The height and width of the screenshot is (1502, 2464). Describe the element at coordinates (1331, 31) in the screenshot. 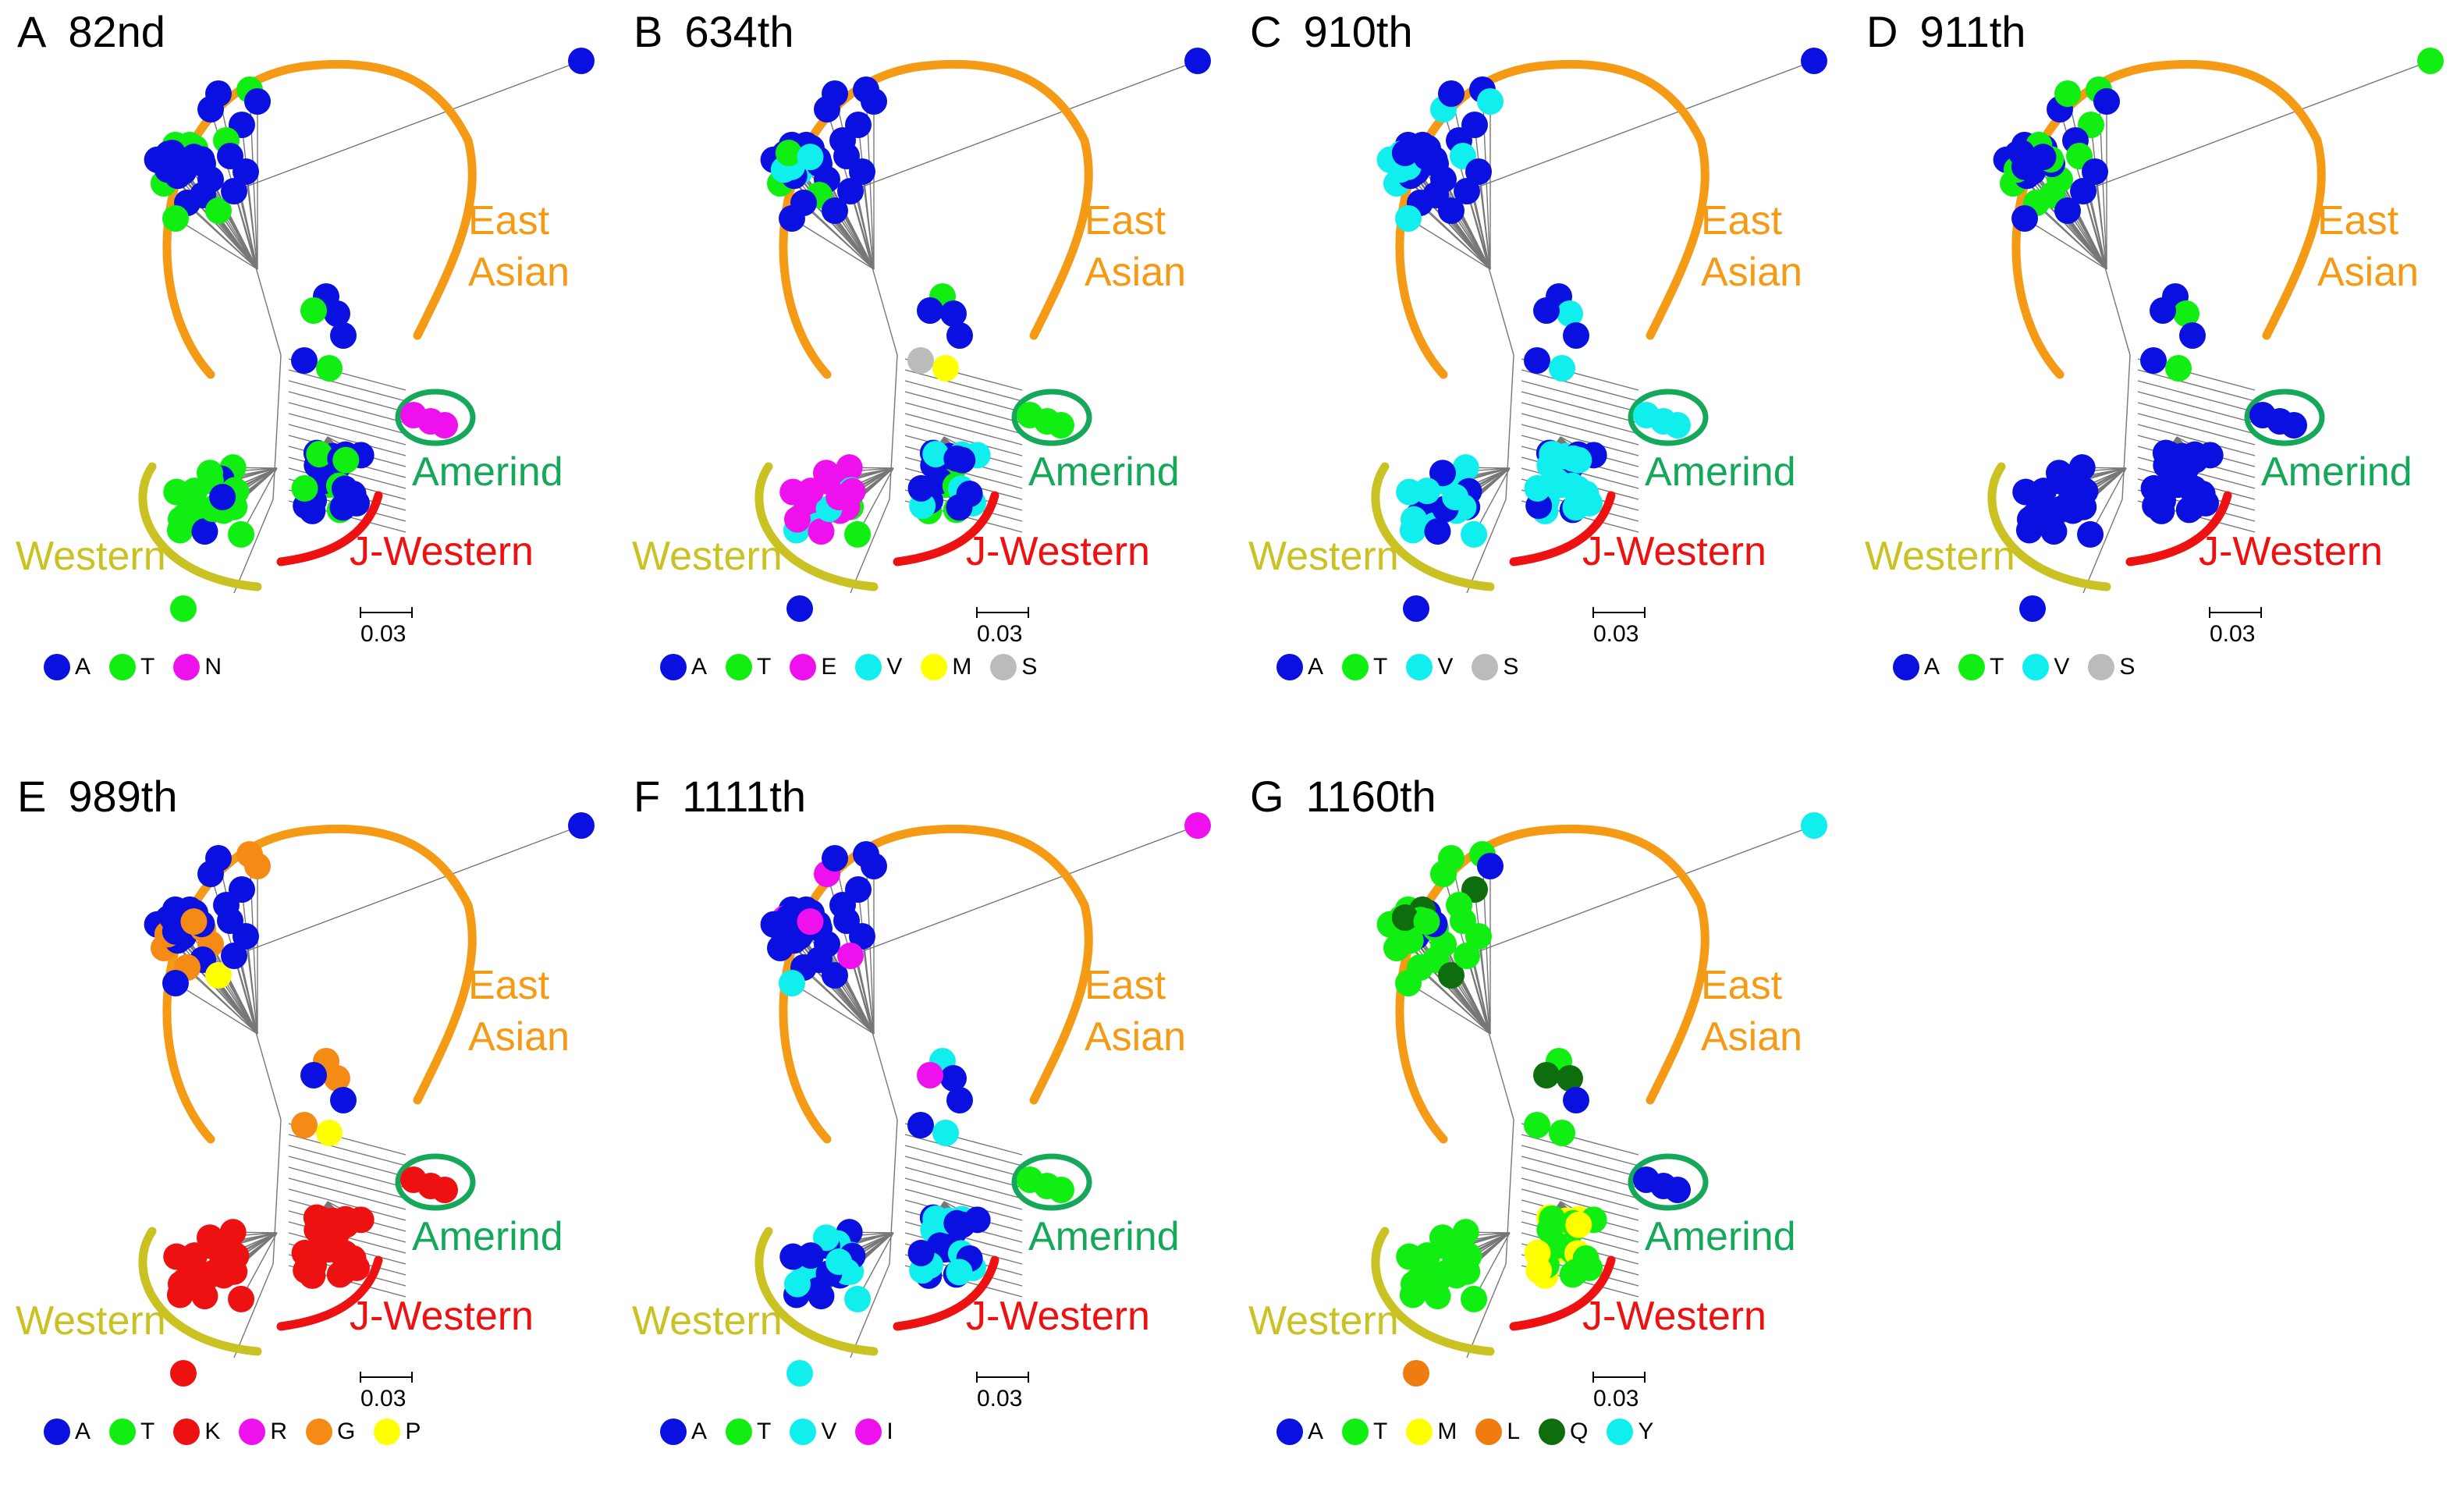

I see `panel-title: C 910th` at that location.